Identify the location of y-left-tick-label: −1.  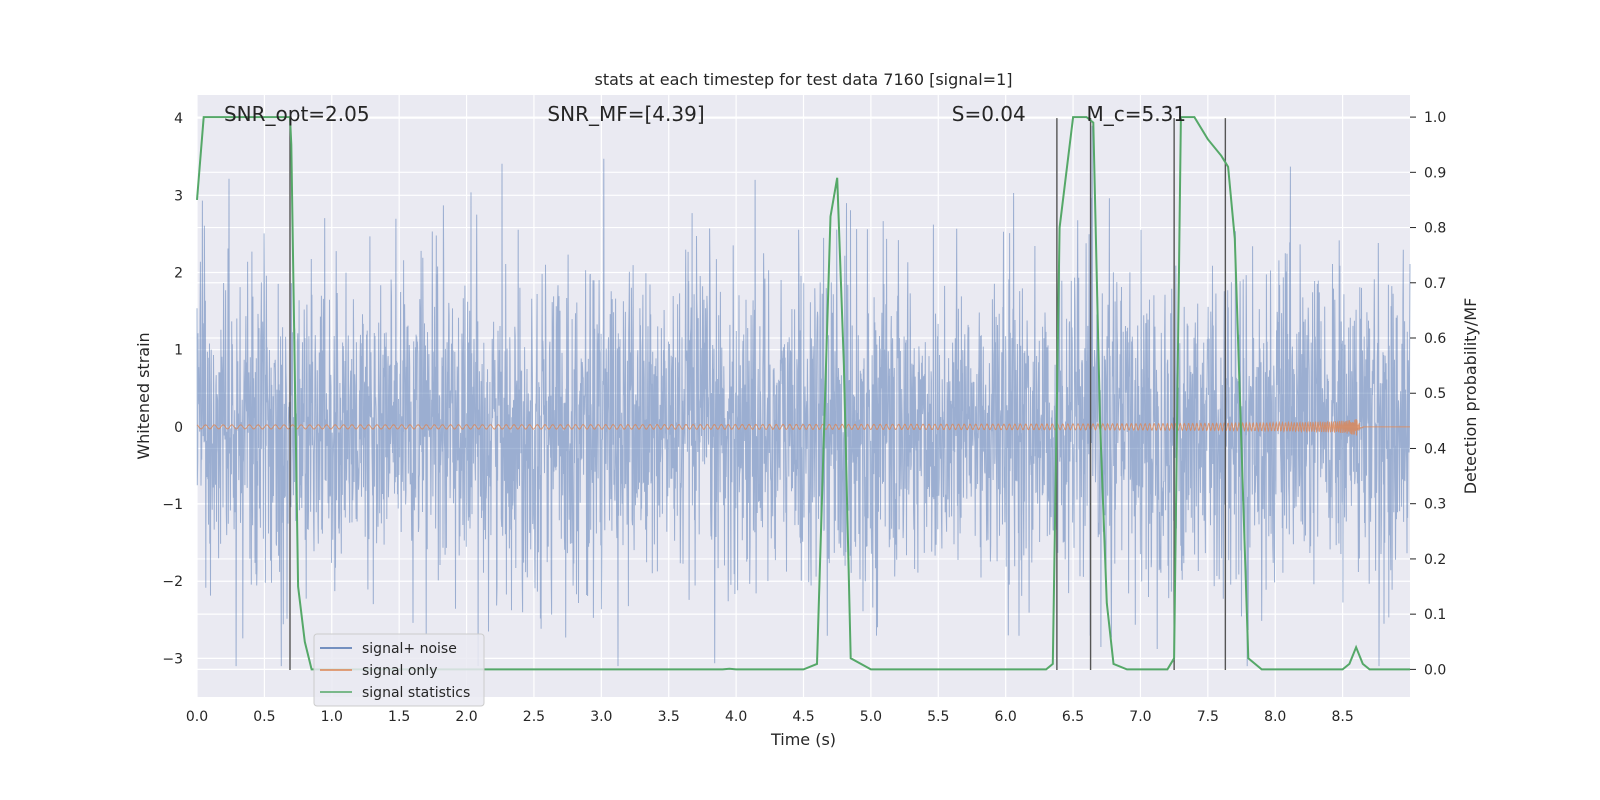
(172, 505).